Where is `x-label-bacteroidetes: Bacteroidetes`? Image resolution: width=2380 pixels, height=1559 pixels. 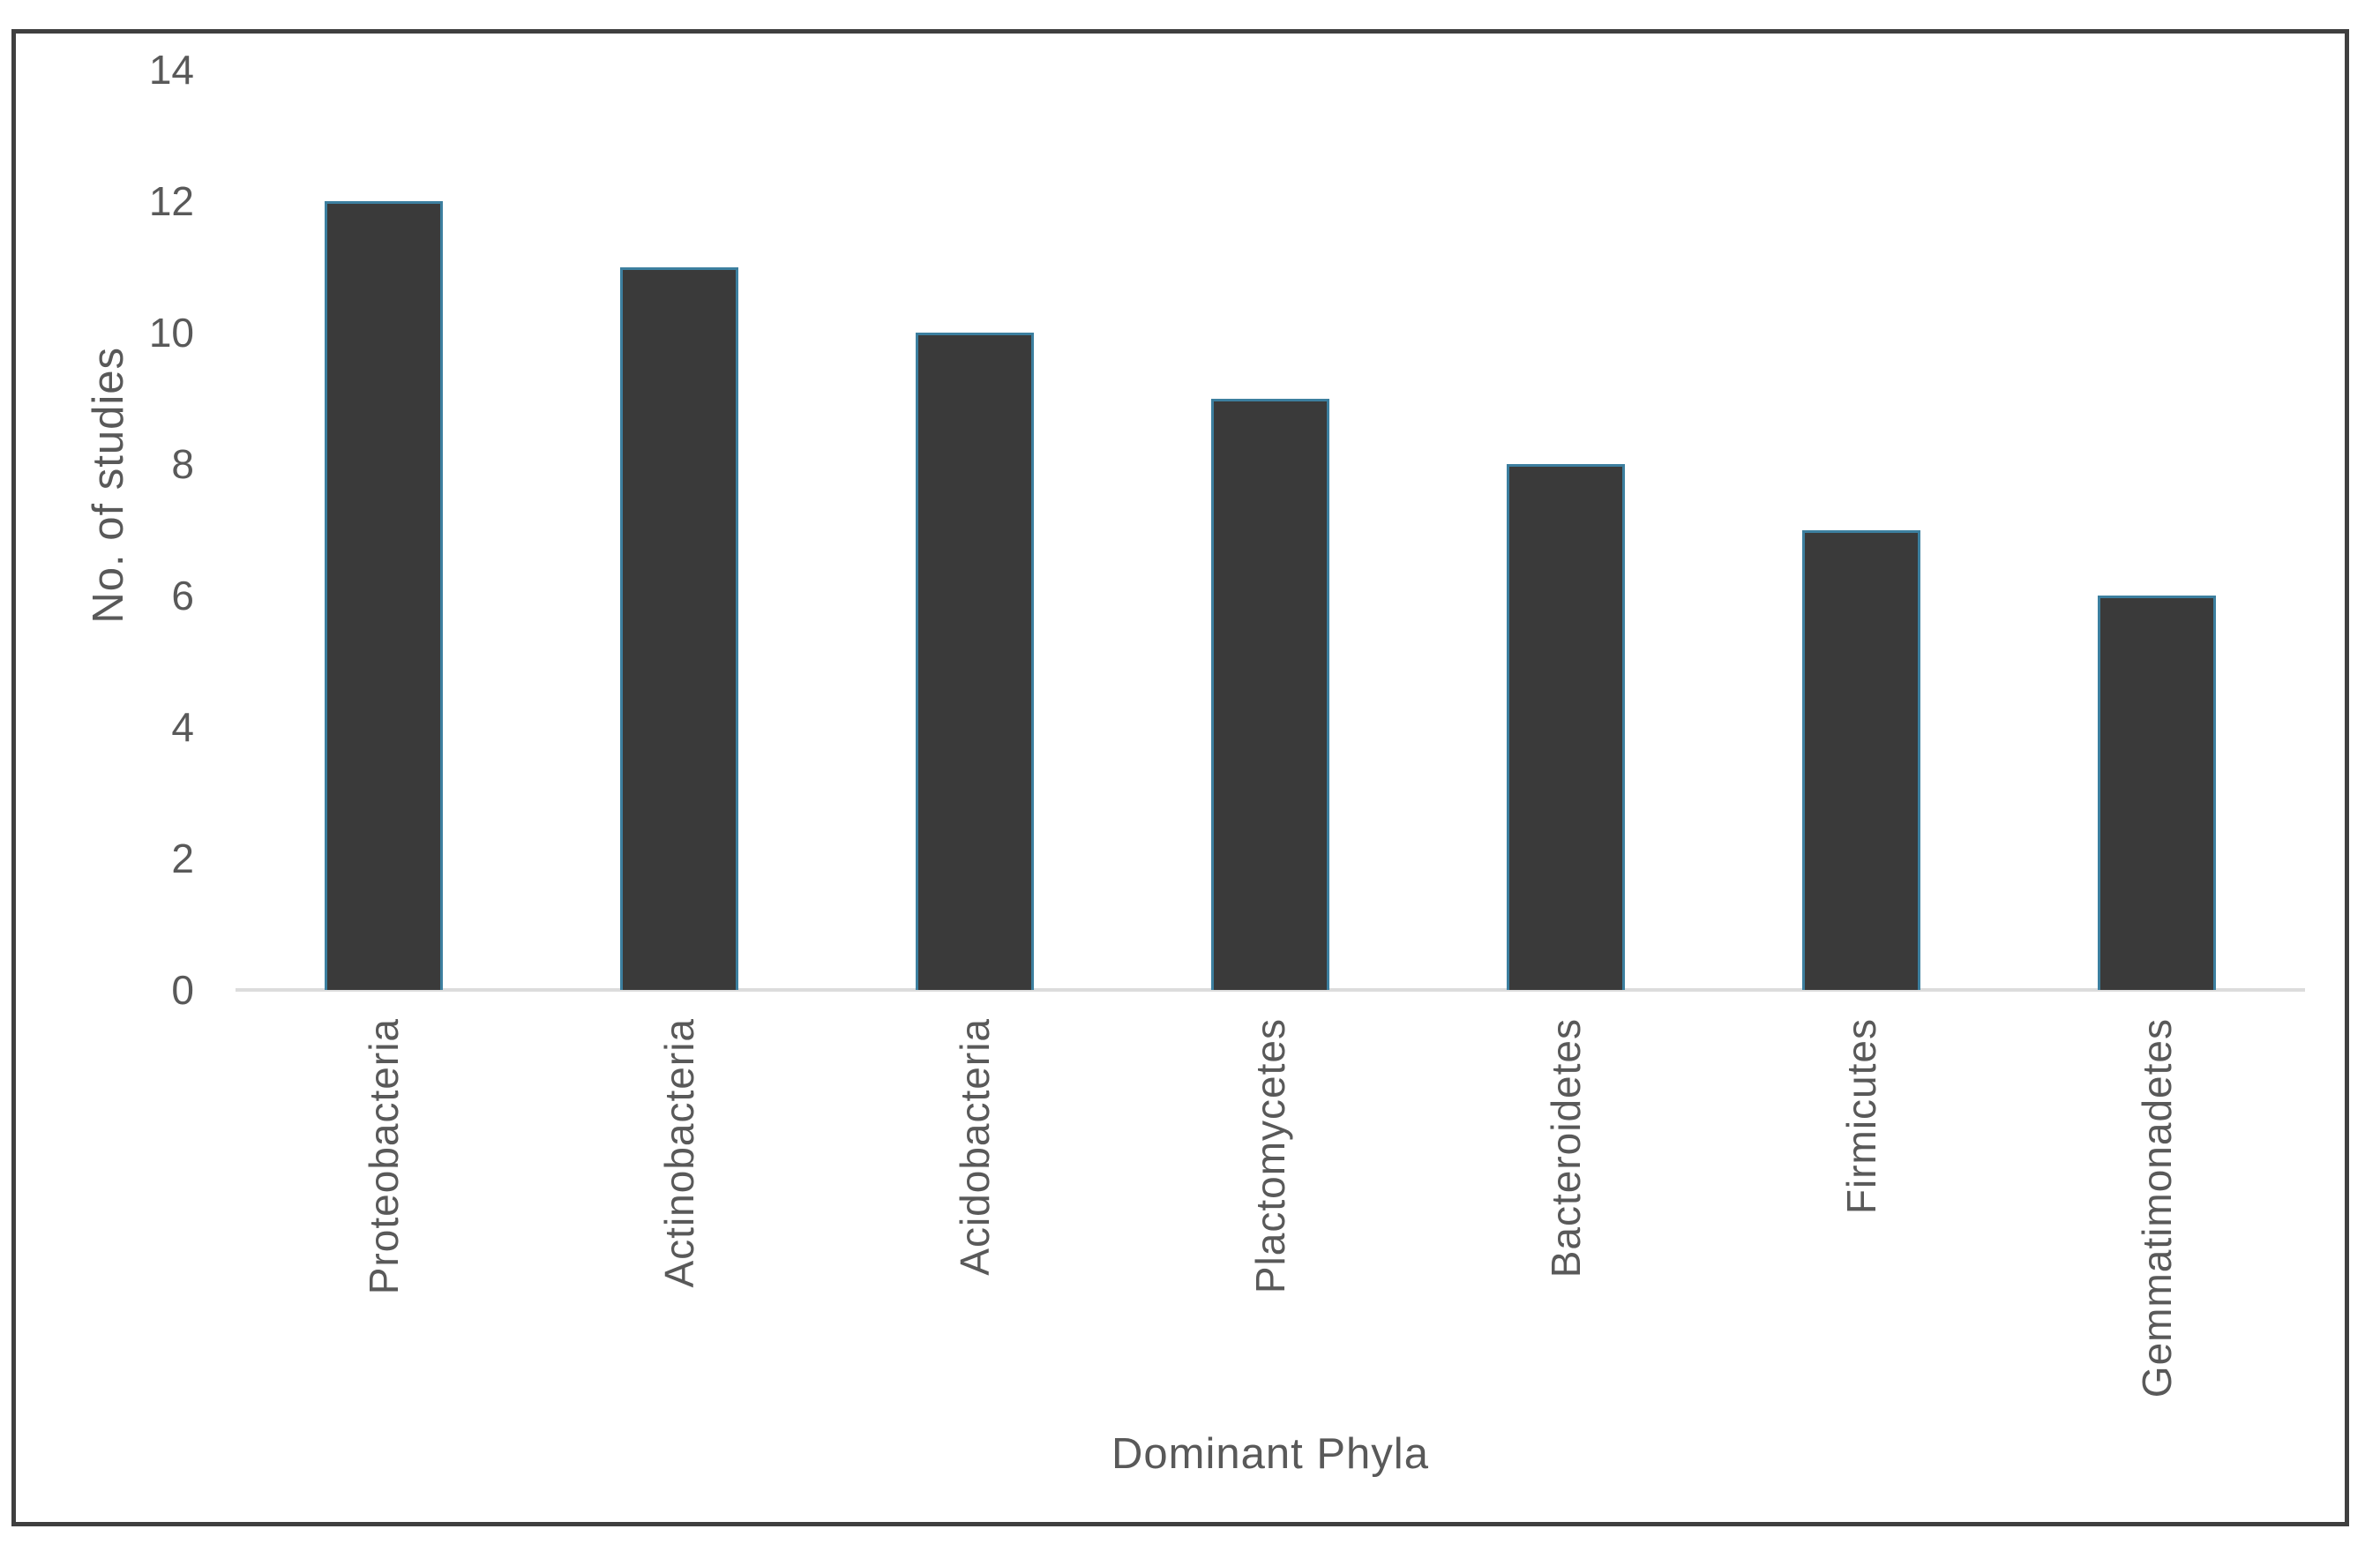
x-label-bacteroidetes: Bacteroidetes is located at coordinates (1566, 1148).